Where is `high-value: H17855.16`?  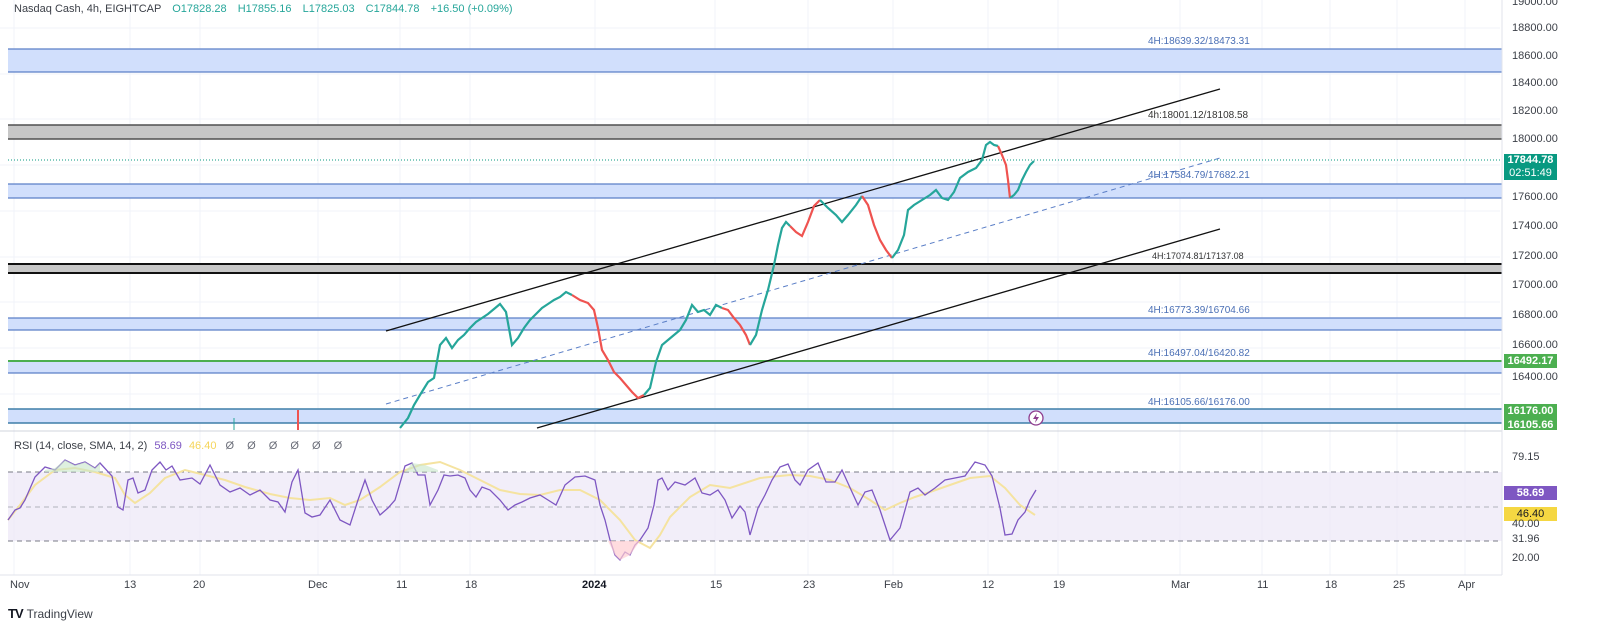 high-value: H17855.16 is located at coordinates (264, 9).